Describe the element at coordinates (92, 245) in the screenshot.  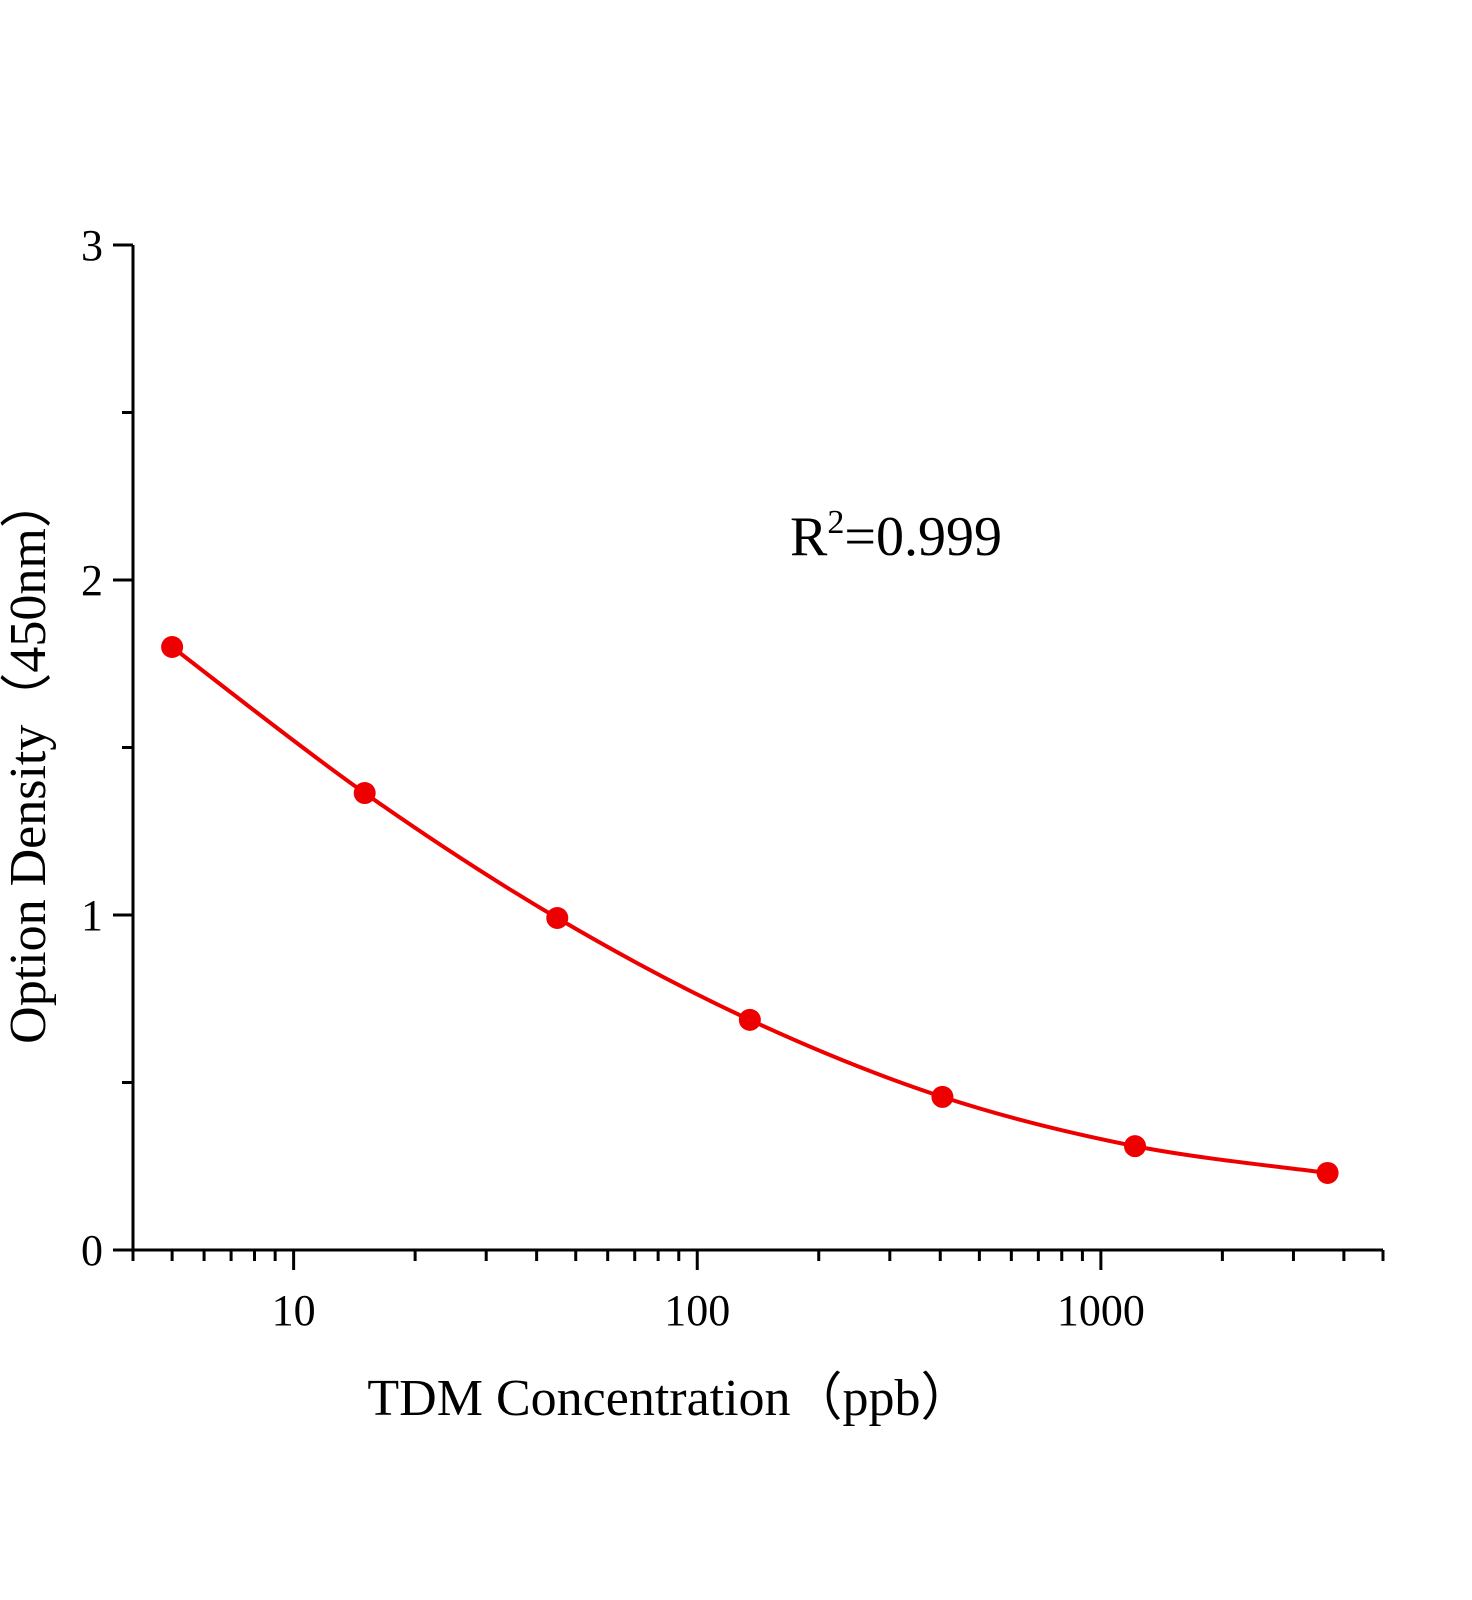
I see `y-tick-label: 3` at that location.